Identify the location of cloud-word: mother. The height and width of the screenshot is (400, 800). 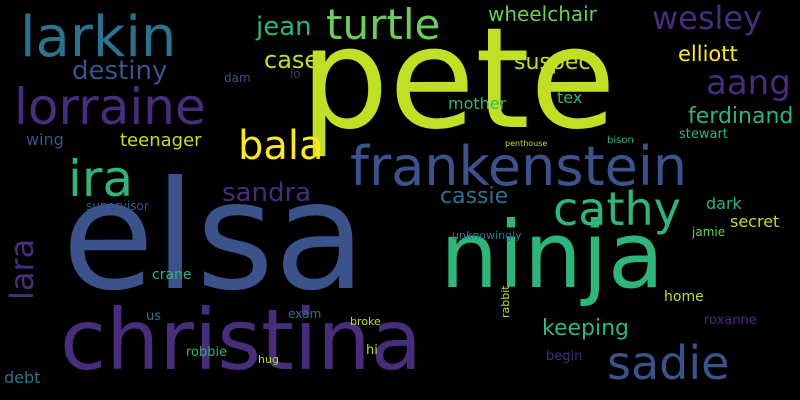
(477, 103).